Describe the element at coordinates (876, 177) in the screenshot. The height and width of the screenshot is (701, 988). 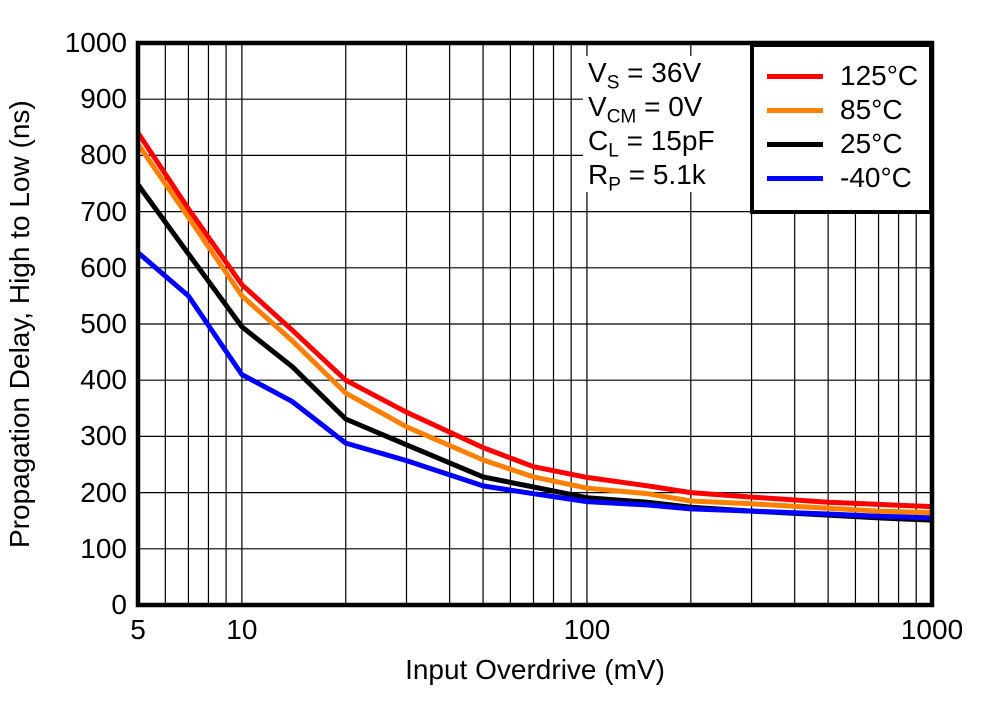
I see `legend-label: -40°C` at that location.